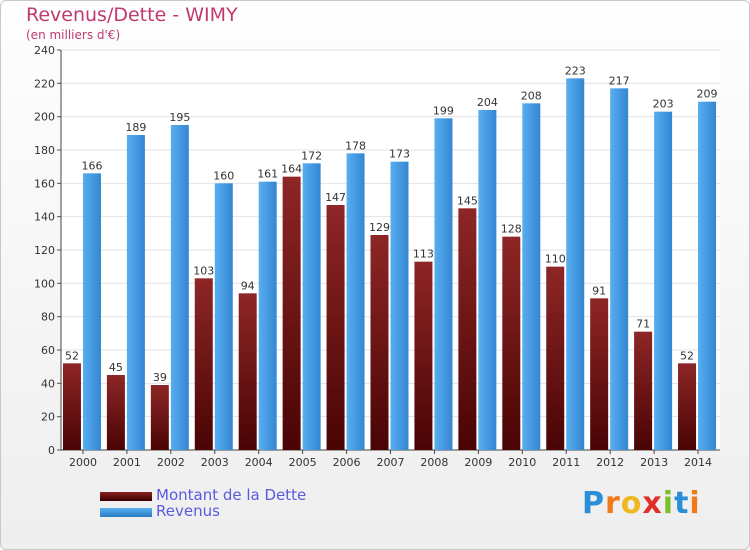 The height and width of the screenshot is (550, 750). What do you see at coordinates (613, 503) in the screenshot?
I see `logo-letter: r` at bounding box center [613, 503].